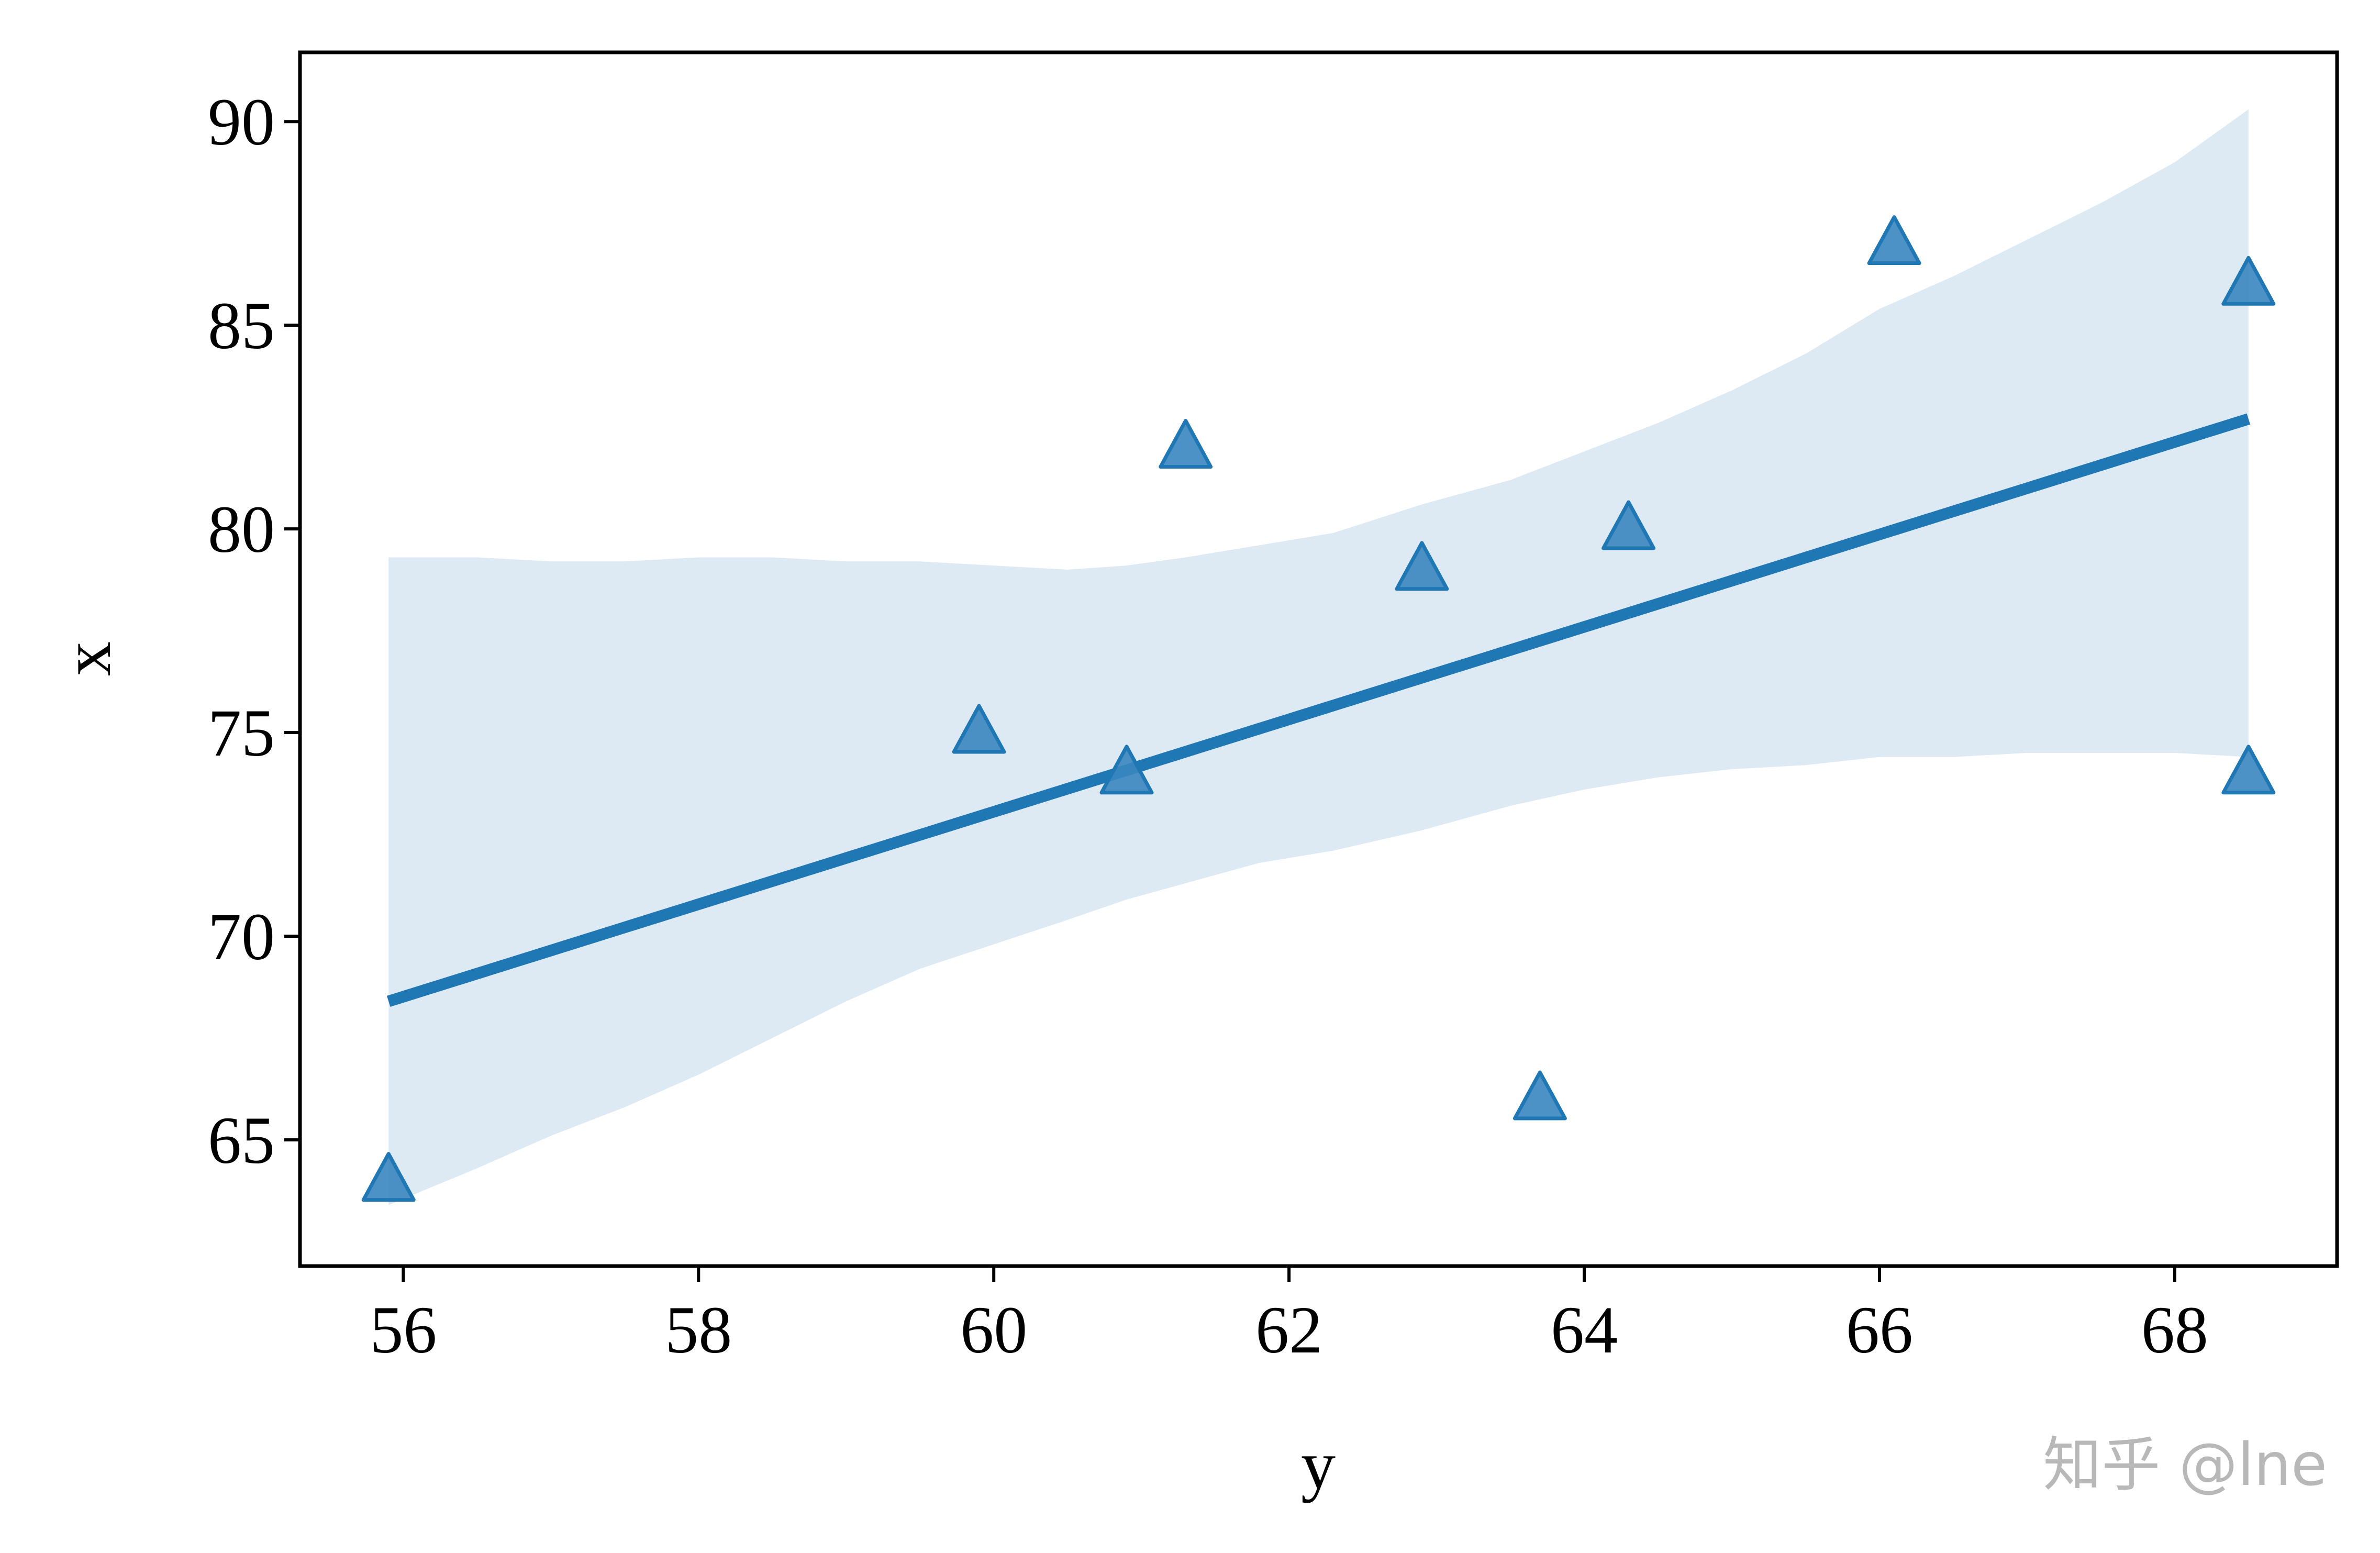  I want to click on y-tick-label: 75, so click(241, 733).